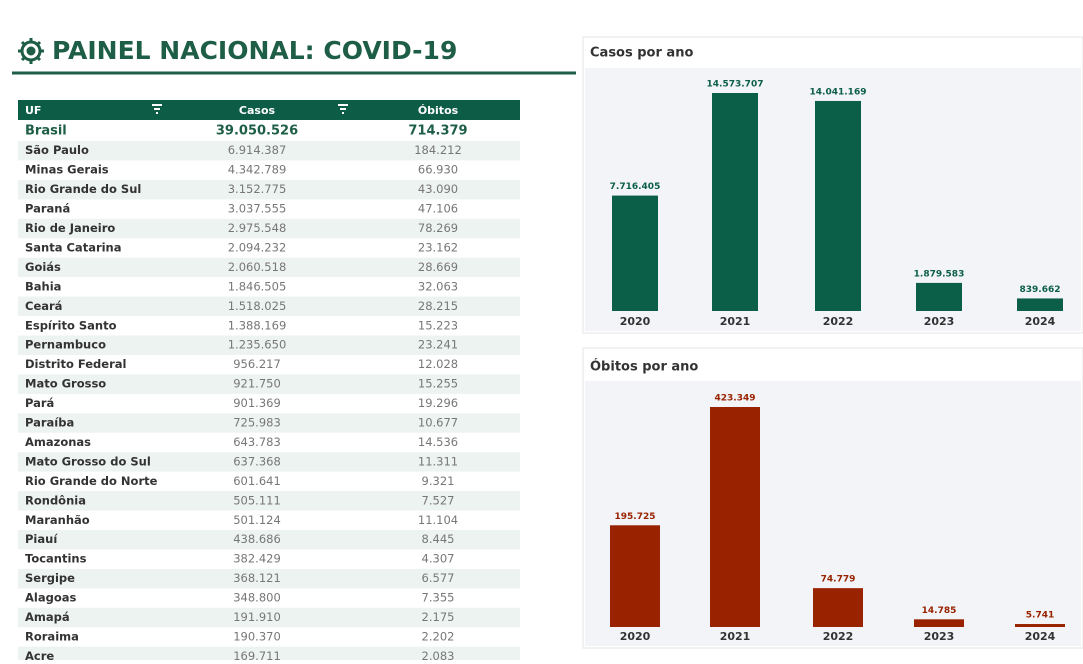 The width and height of the screenshot is (1083, 664). Describe the element at coordinates (438, 442) in the screenshot. I see `table-cell: 14.536` at that location.